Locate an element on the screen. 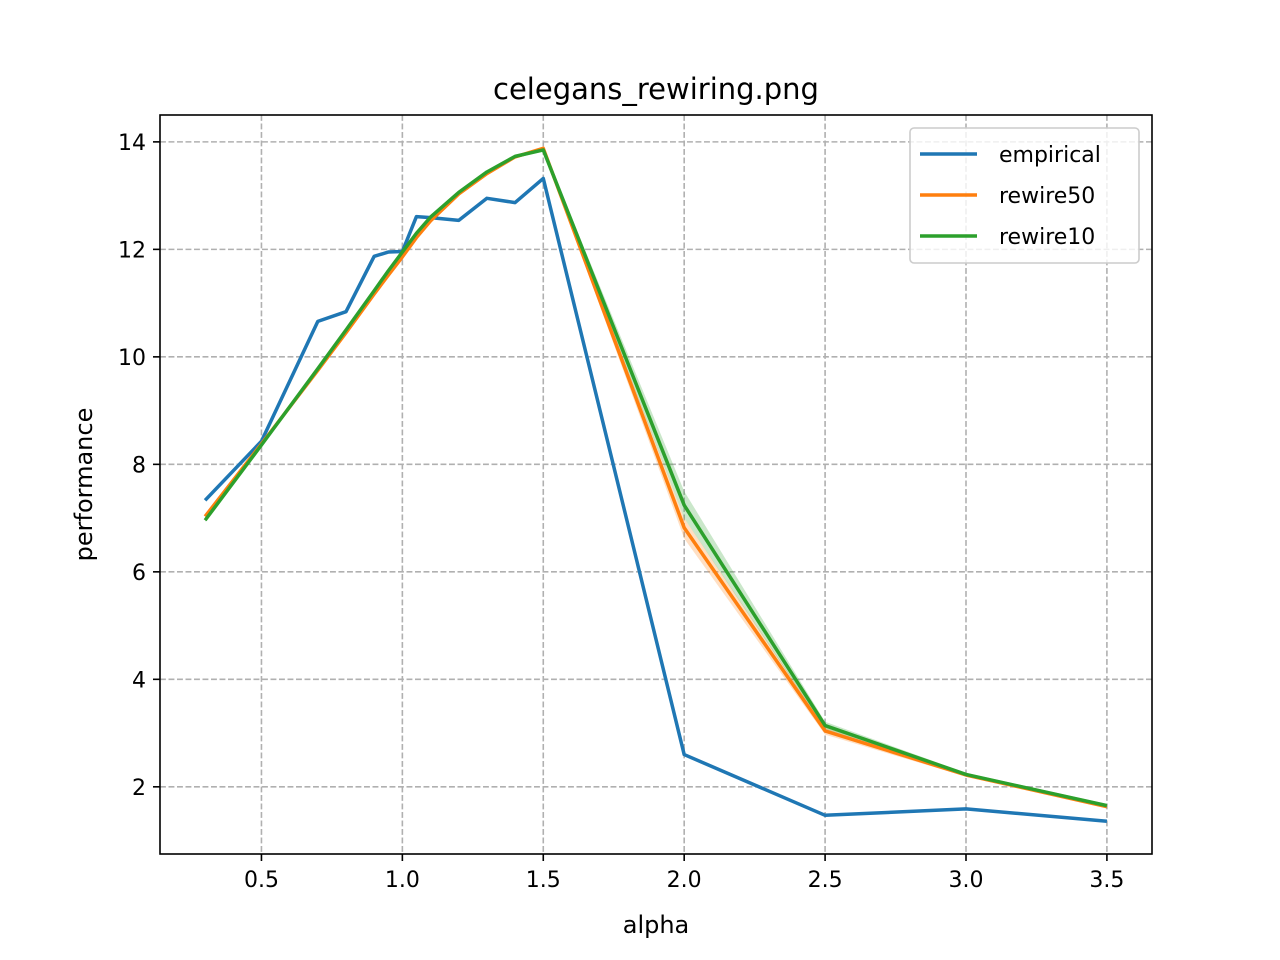 The image size is (1280, 960). y-tick-label: 14 is located at coordinates (132, 143).